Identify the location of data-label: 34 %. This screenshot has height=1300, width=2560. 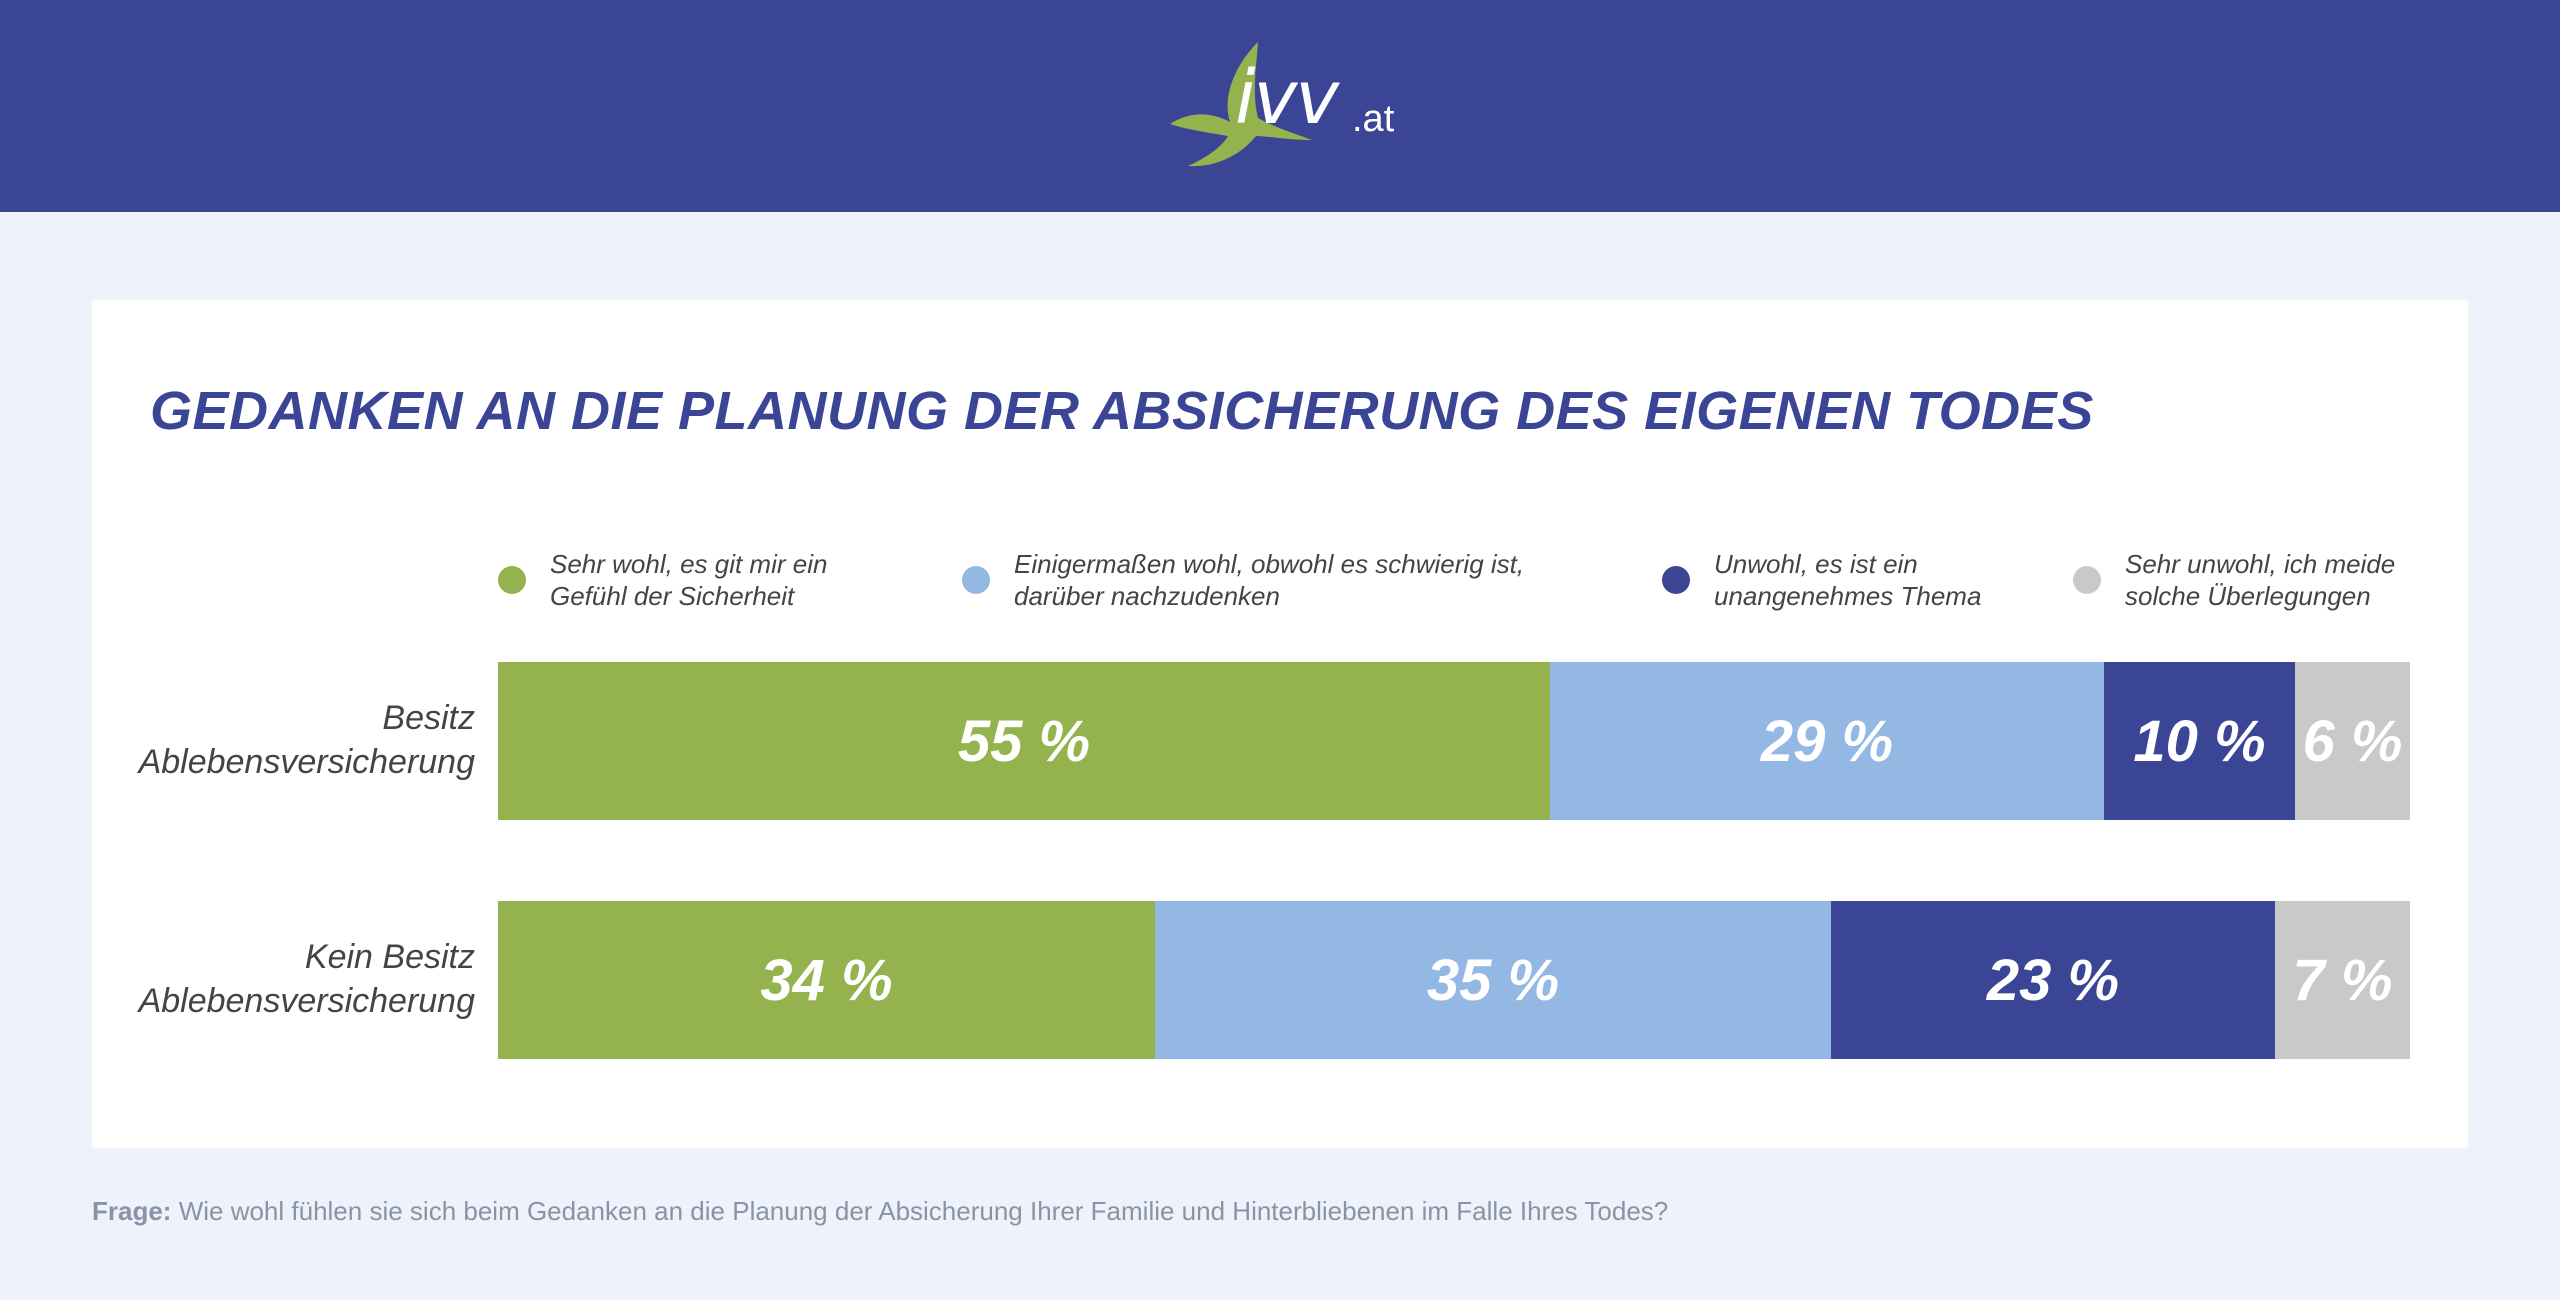
(826, 980).